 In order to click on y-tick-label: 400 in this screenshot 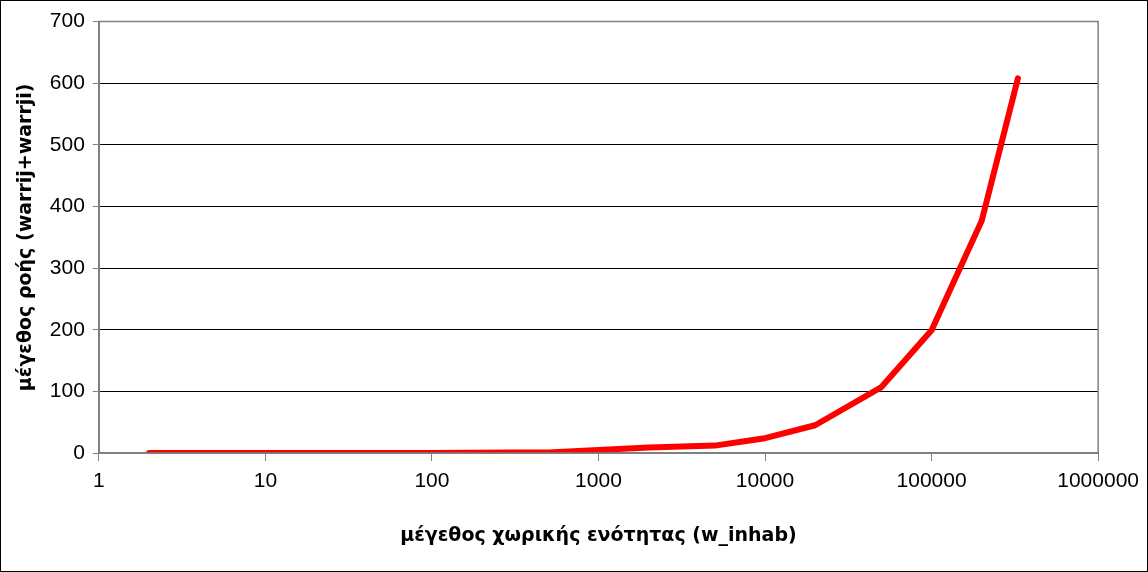, I will do `click(67, 205)`.